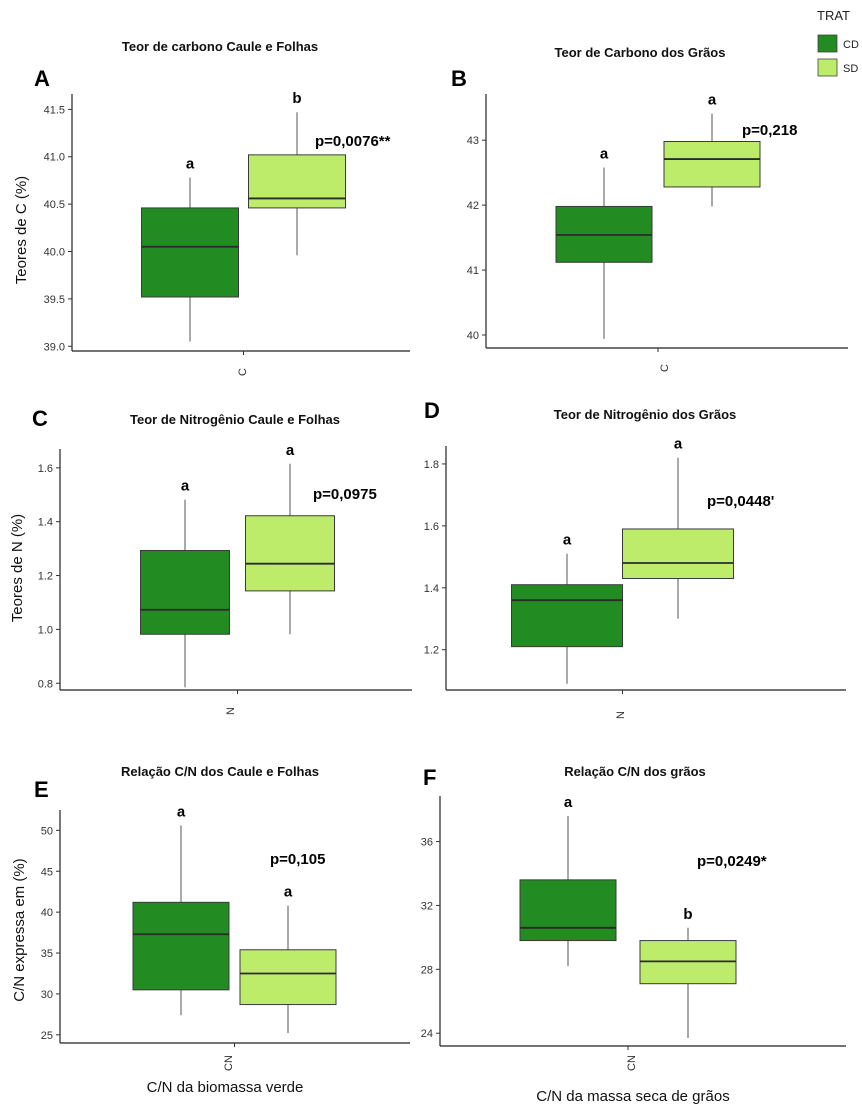 The width and height of the screenshot is (862, 1104). What do you see at coordinates (850, 69) in the screenshot?
I see `legend-label-sd: SD` at bounding box center [850, 69].